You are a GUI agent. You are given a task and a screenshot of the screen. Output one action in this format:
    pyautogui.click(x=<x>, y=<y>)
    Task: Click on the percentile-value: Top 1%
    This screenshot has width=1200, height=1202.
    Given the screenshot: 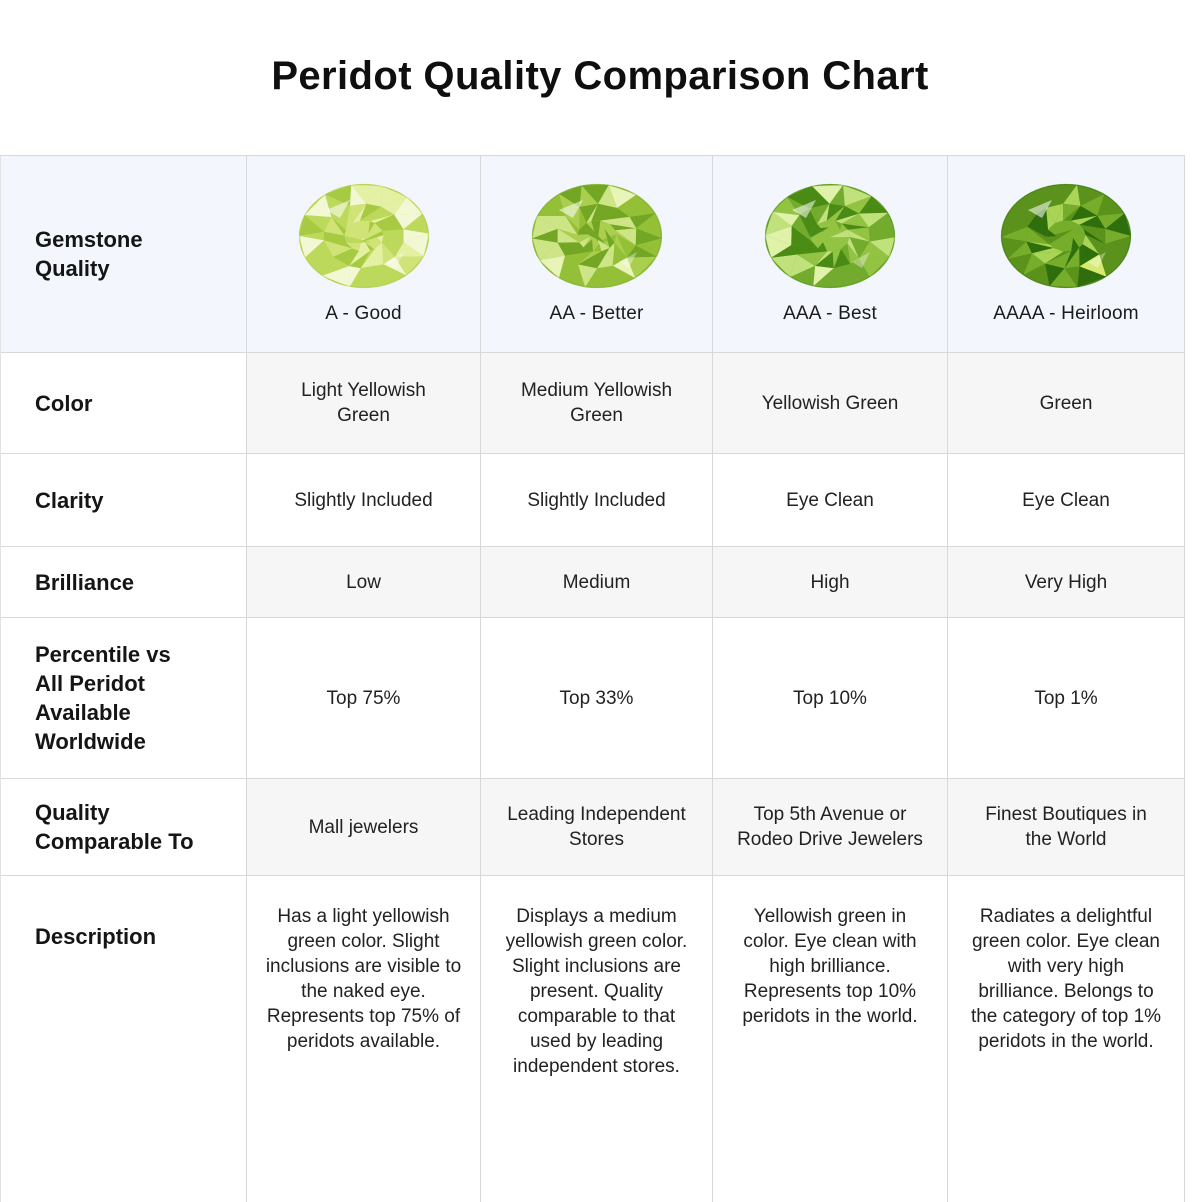 What is the action you would take?
    pyautogui.click(x=1066, y=698)
    